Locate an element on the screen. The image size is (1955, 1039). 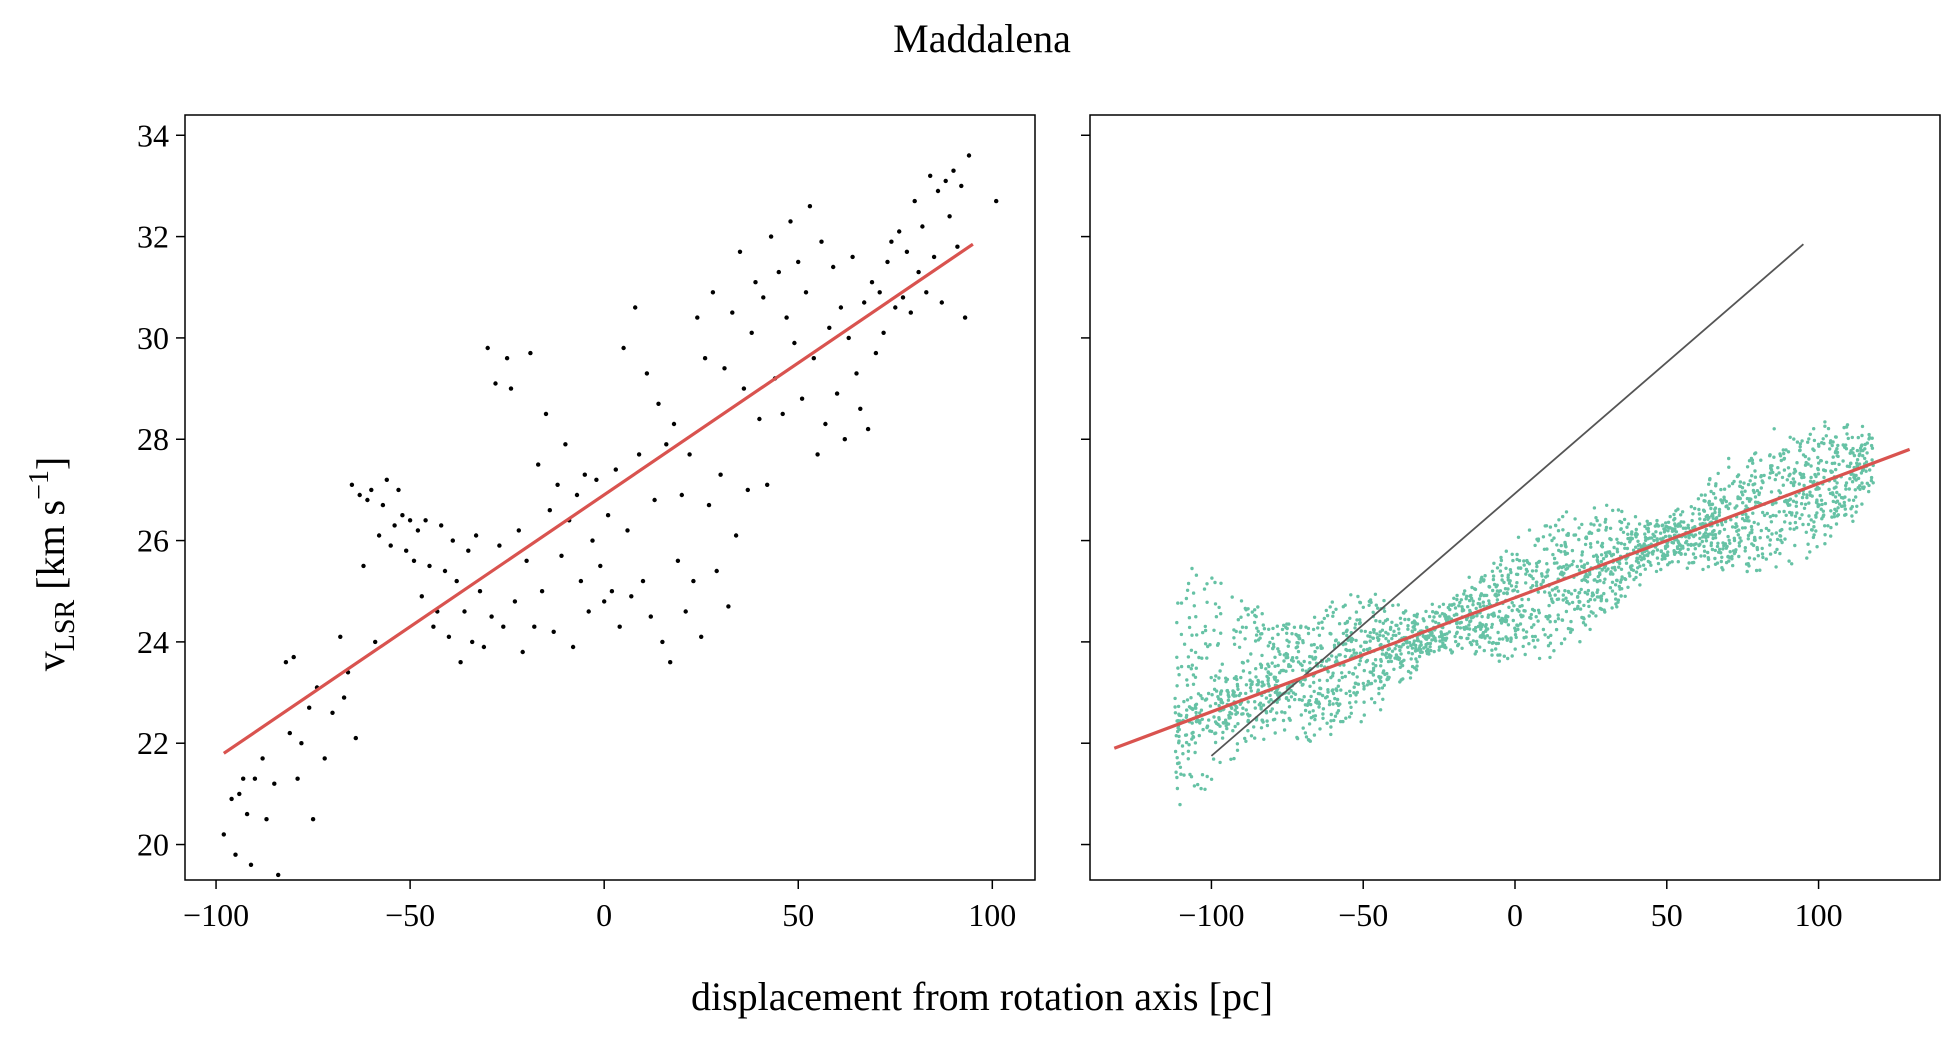
right-fit-line is located at coordinates (1512, 598).